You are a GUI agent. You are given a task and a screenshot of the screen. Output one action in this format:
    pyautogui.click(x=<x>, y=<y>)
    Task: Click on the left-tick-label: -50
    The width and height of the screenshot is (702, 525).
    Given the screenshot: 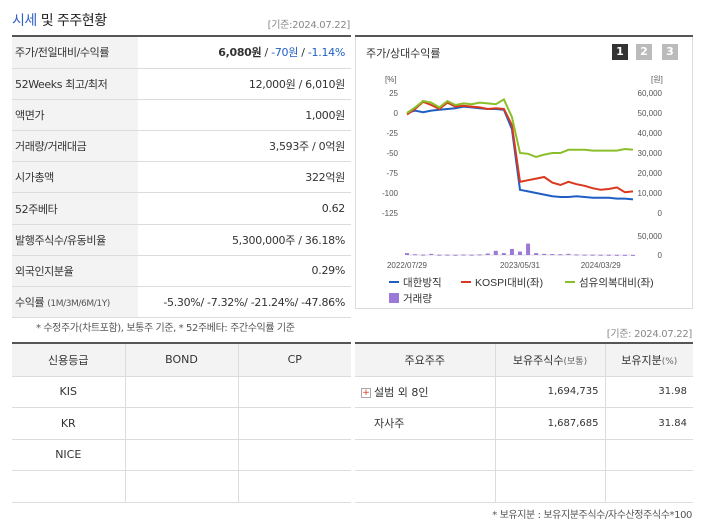 What is the action you would take?
    pyautogui.click(x=392, y=153)
    